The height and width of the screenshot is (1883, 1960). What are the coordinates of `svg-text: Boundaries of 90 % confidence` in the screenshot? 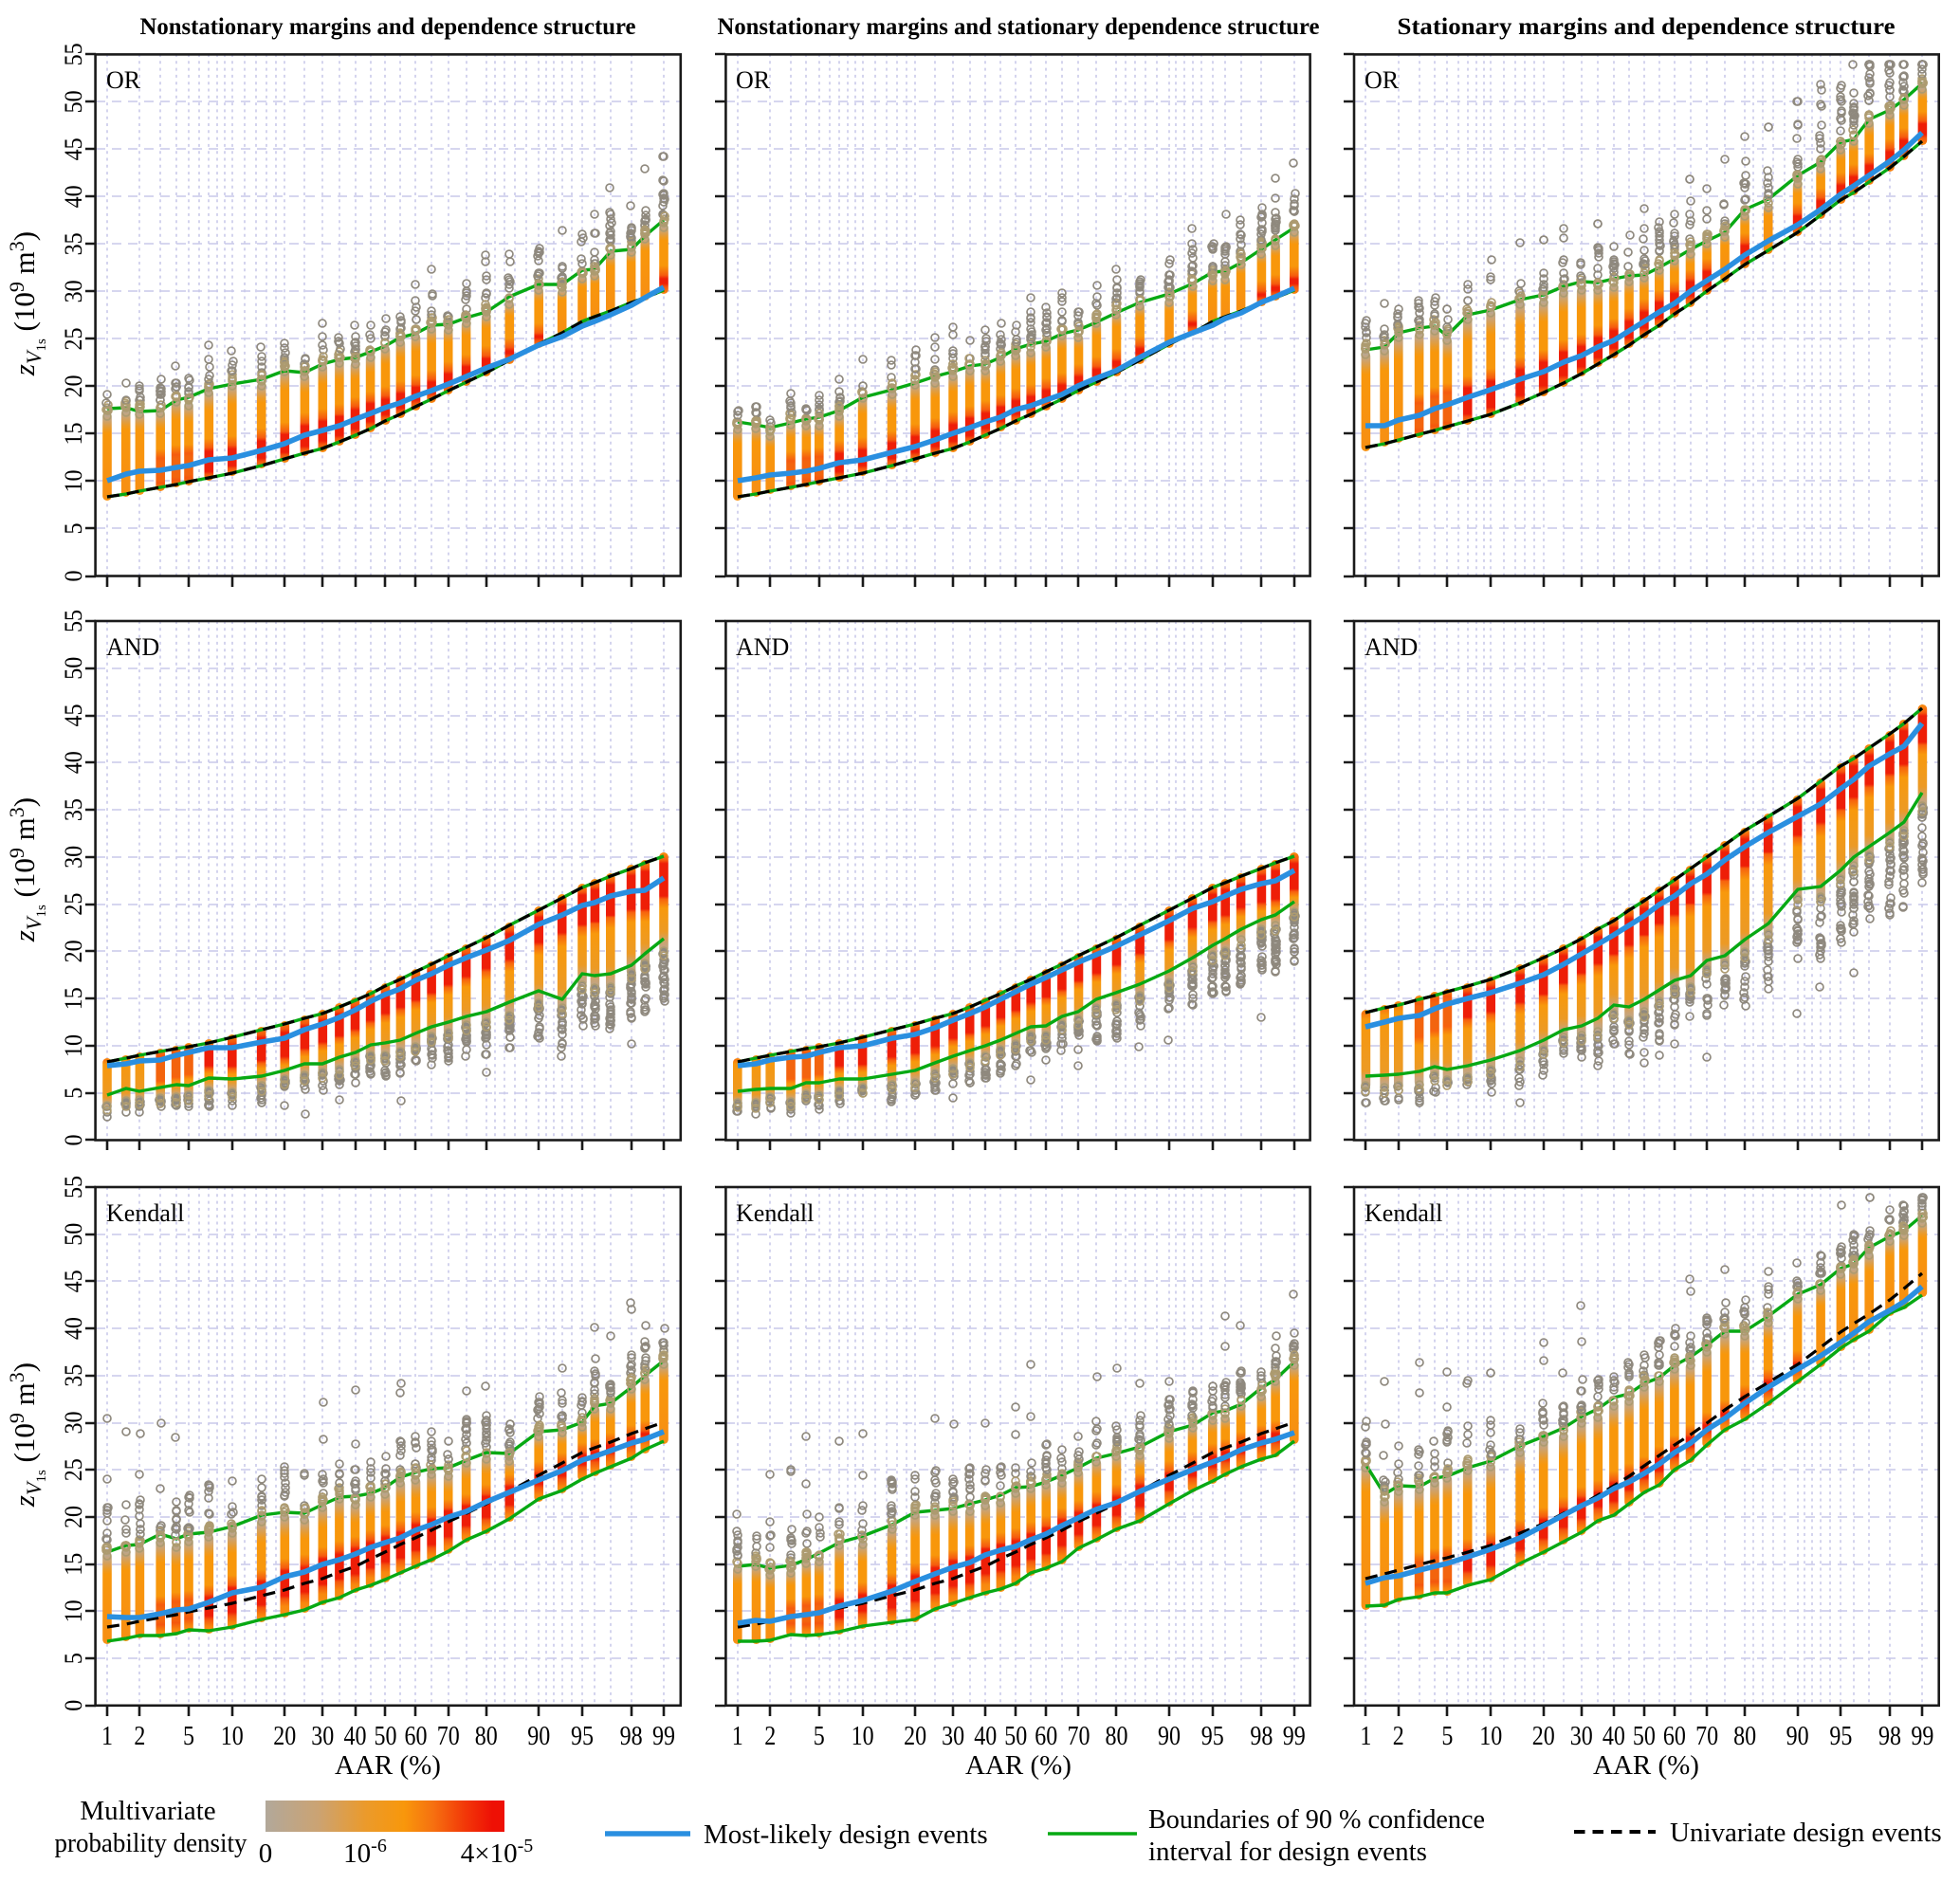 It's located at (1316, 1819).